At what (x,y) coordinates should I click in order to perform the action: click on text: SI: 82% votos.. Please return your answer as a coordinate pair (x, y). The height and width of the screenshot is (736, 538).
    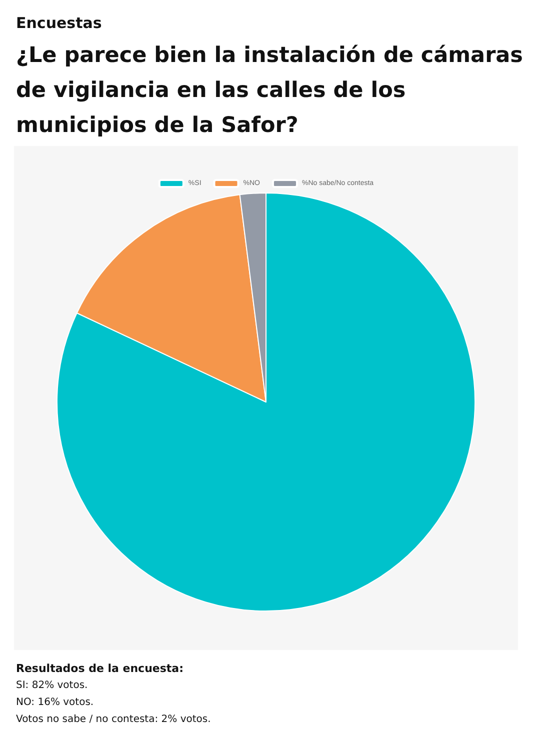
    Looking at the image, I should click on (52, 686).